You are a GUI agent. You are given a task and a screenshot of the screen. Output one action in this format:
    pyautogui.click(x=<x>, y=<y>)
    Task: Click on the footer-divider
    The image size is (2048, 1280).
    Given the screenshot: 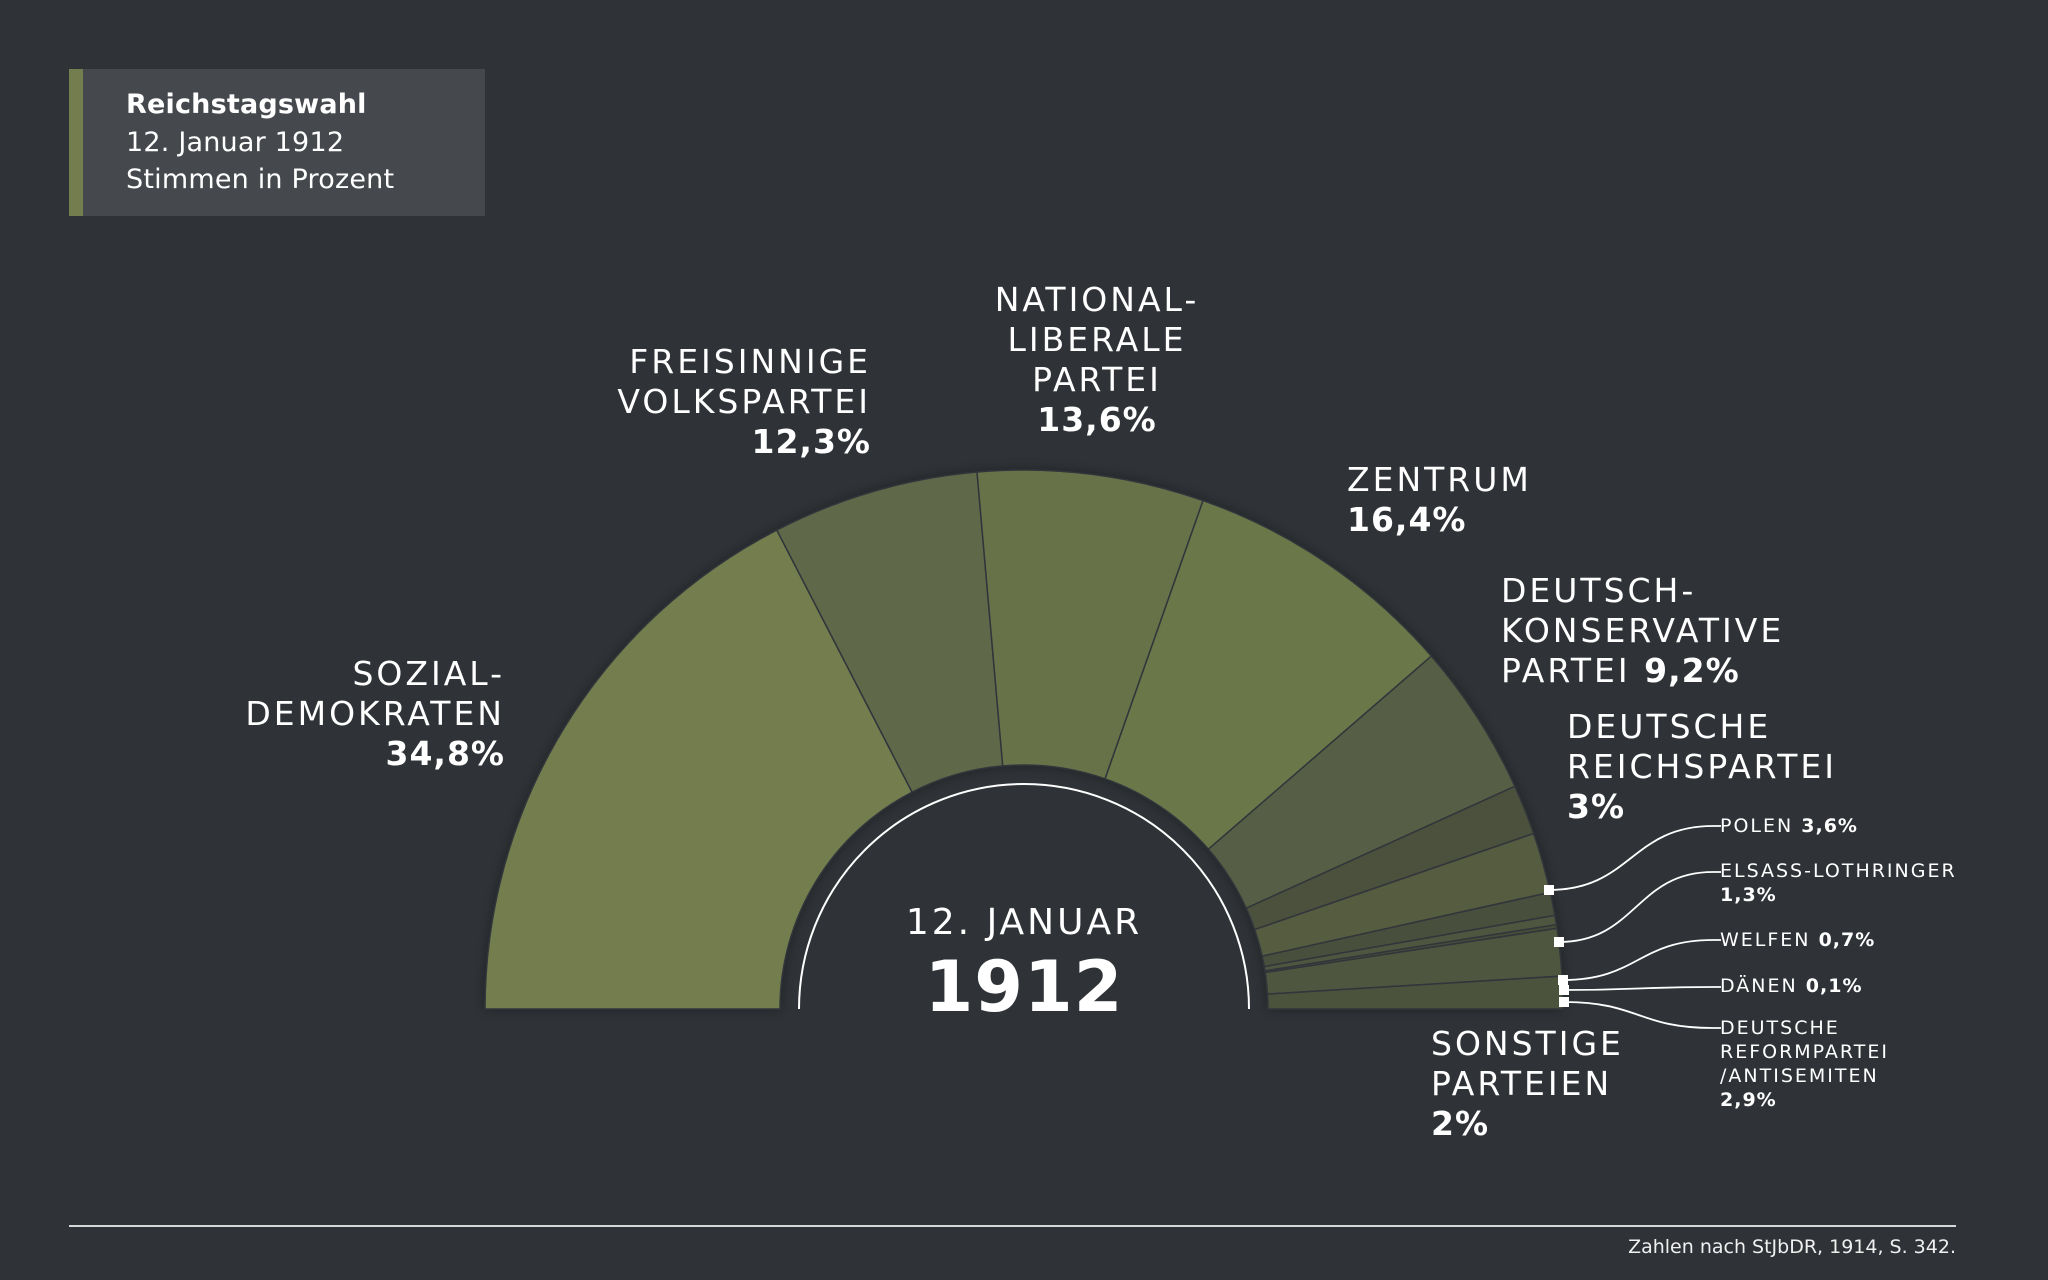 What is the action you would take?
    pyautogui.click(x=1012, y=1226)
    